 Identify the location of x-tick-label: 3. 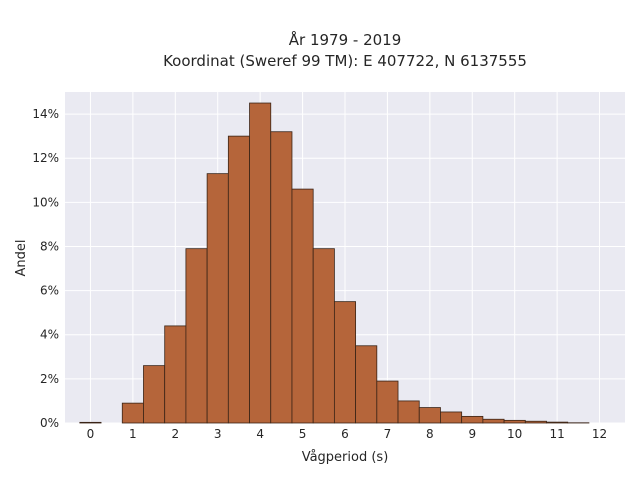
(218, 434).